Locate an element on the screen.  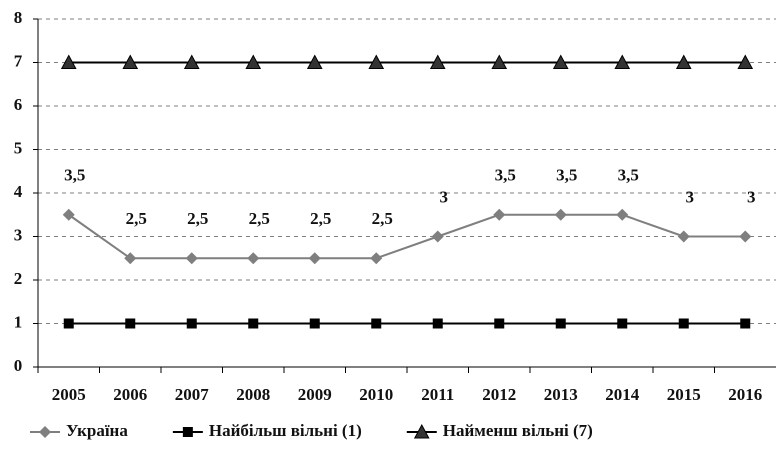
x-tick-label: 2015 is located at coordinates (684, 394).